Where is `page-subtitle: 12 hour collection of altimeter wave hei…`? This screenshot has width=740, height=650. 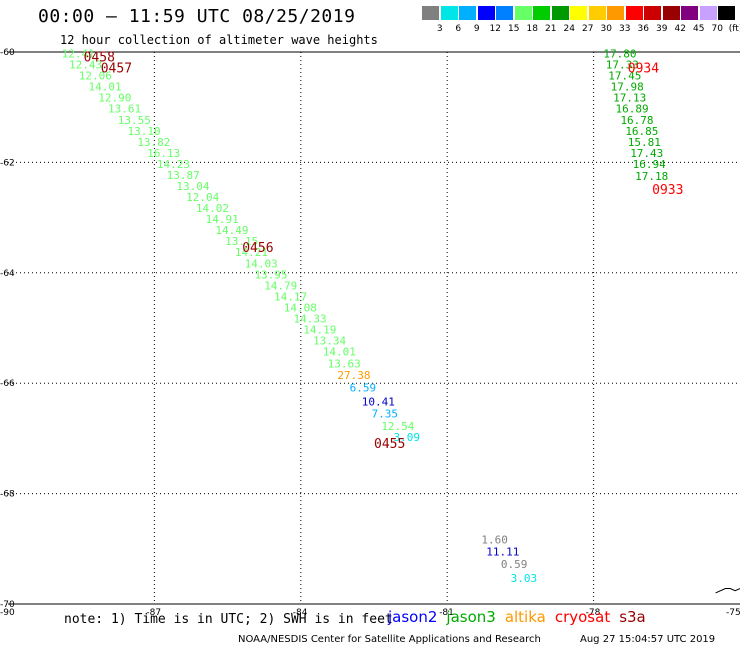
page-subtitle: 12 hour collection of altimeter wave hei… is located at coordinates (219, 40).